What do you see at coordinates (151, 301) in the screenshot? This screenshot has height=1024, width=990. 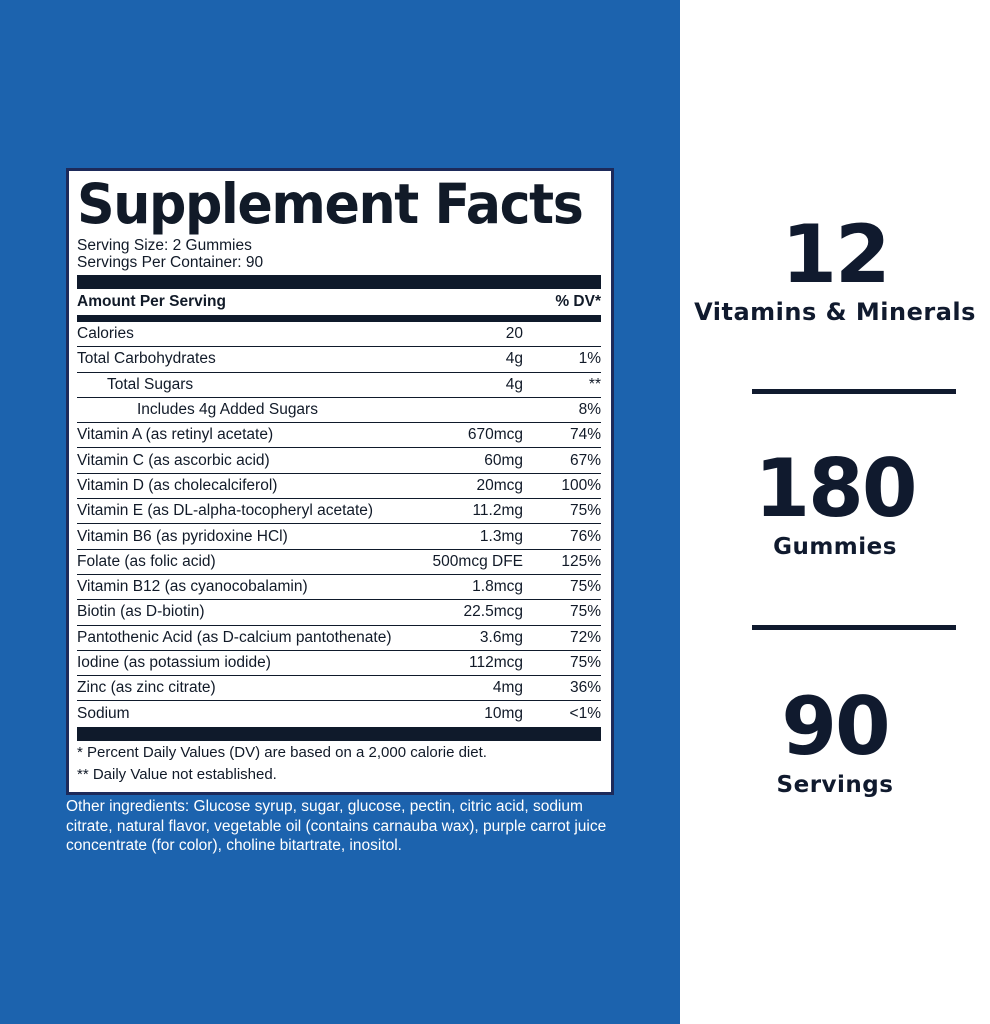 I see `amount-header: Amount Per Serving` at bounding box center [151, 301].